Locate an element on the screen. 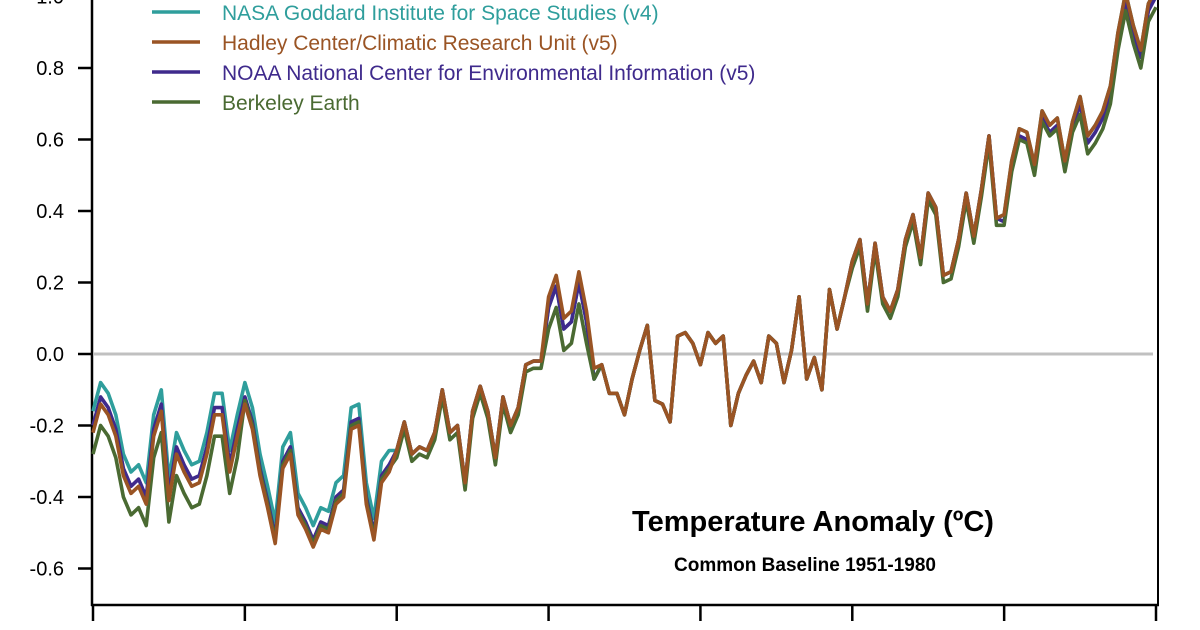  y-tick-label: 0.6 is located at coordinates (50, 141).